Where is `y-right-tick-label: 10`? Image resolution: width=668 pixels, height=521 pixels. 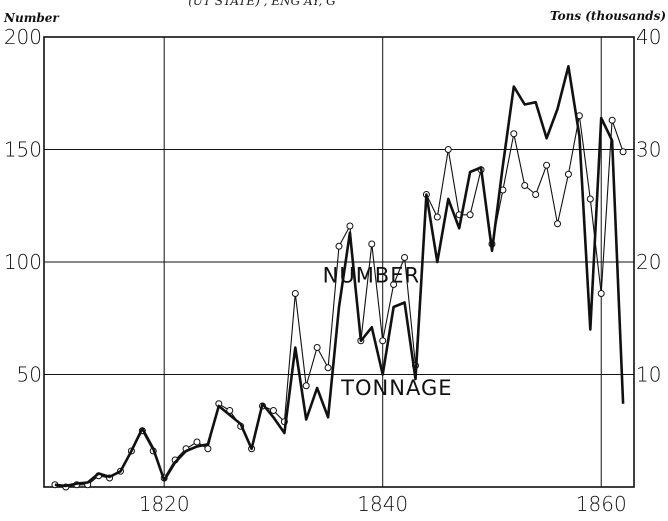
y-right-tick-label: 10 is located at coordinates (648, 375).